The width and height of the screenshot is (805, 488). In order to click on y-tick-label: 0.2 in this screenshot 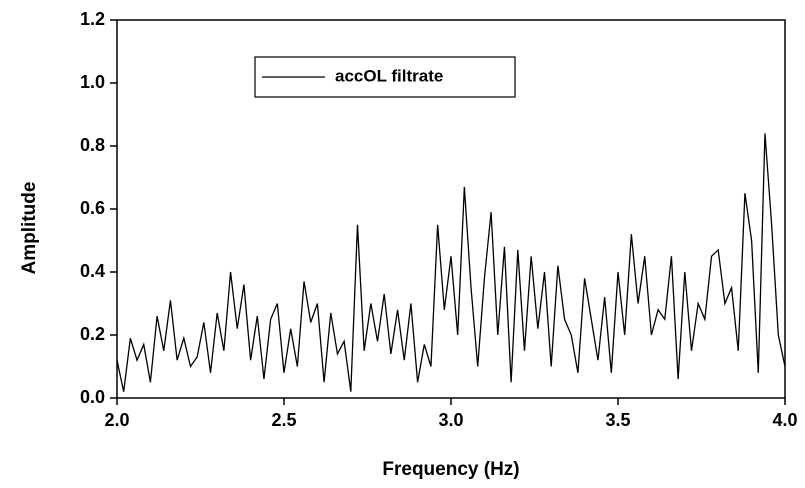, I will do `click(92, 334)`.